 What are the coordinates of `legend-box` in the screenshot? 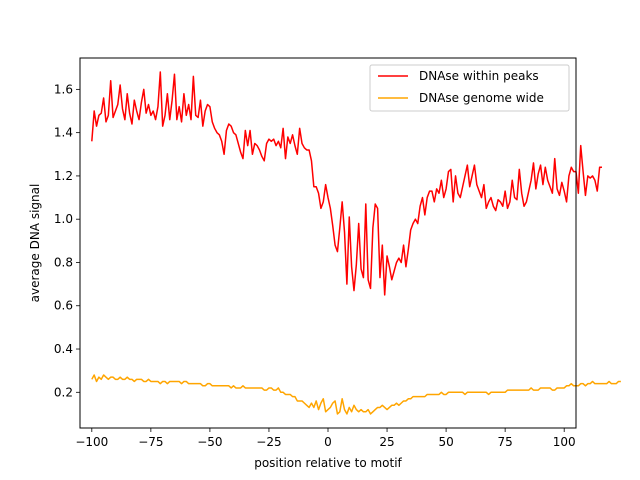 It's located at (469, 88).